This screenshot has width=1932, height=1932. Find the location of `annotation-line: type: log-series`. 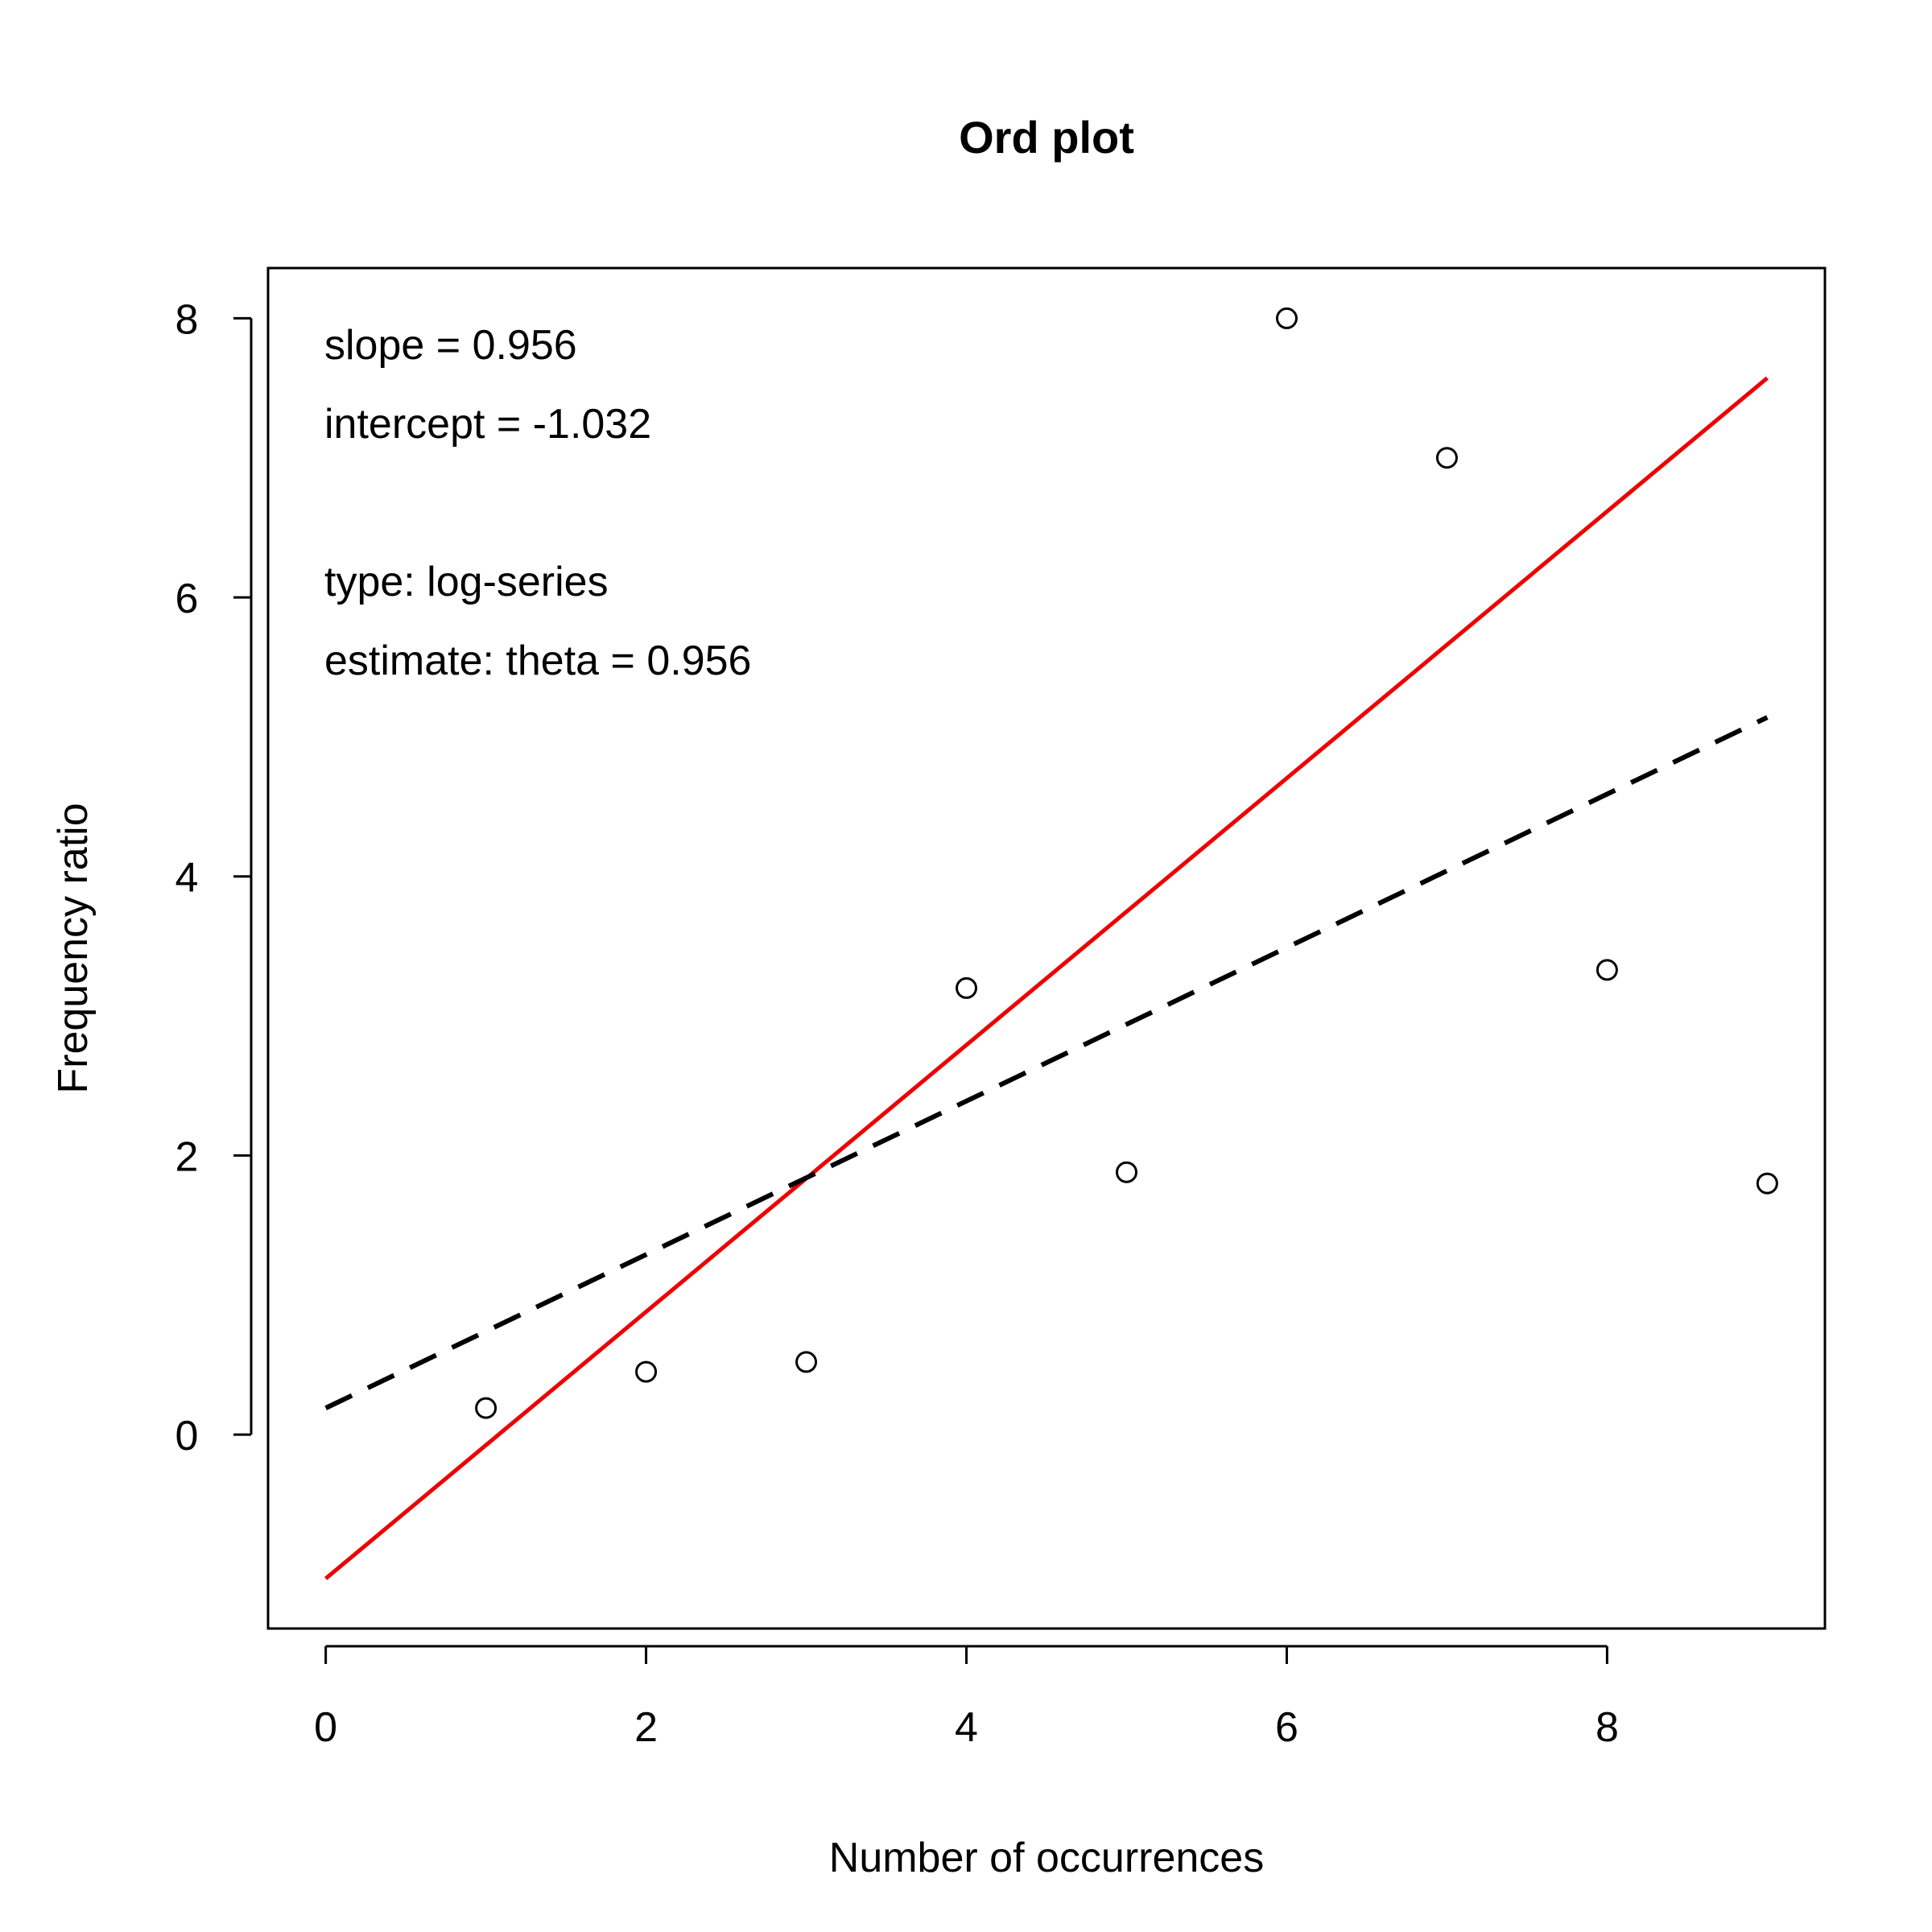

annotation-line: type: log-series is located at coordinates (466, 582).